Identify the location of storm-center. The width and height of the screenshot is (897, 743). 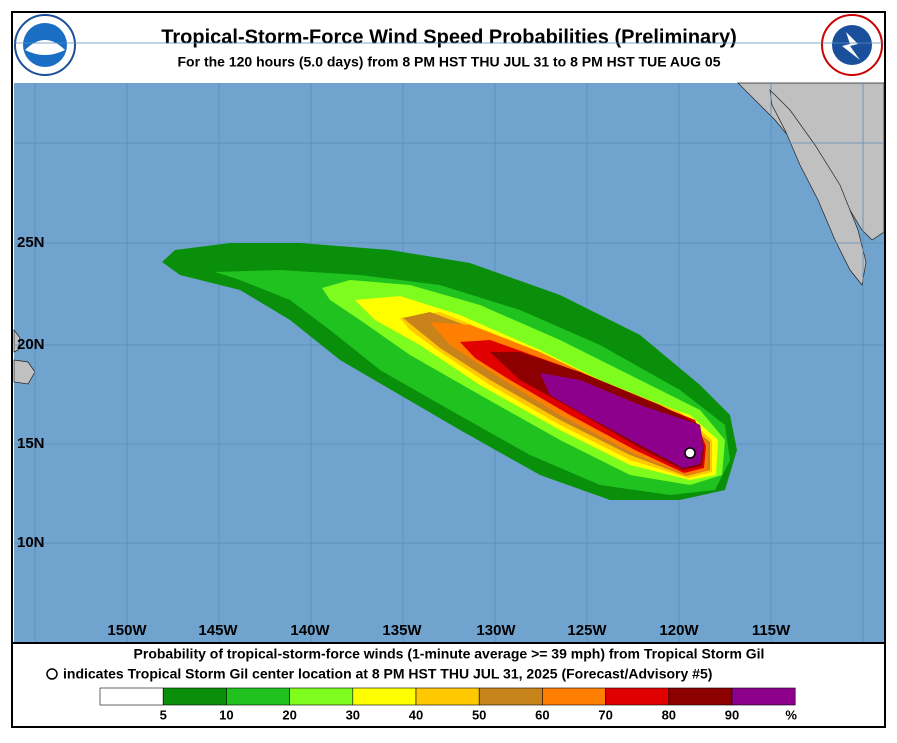
(690, 453).